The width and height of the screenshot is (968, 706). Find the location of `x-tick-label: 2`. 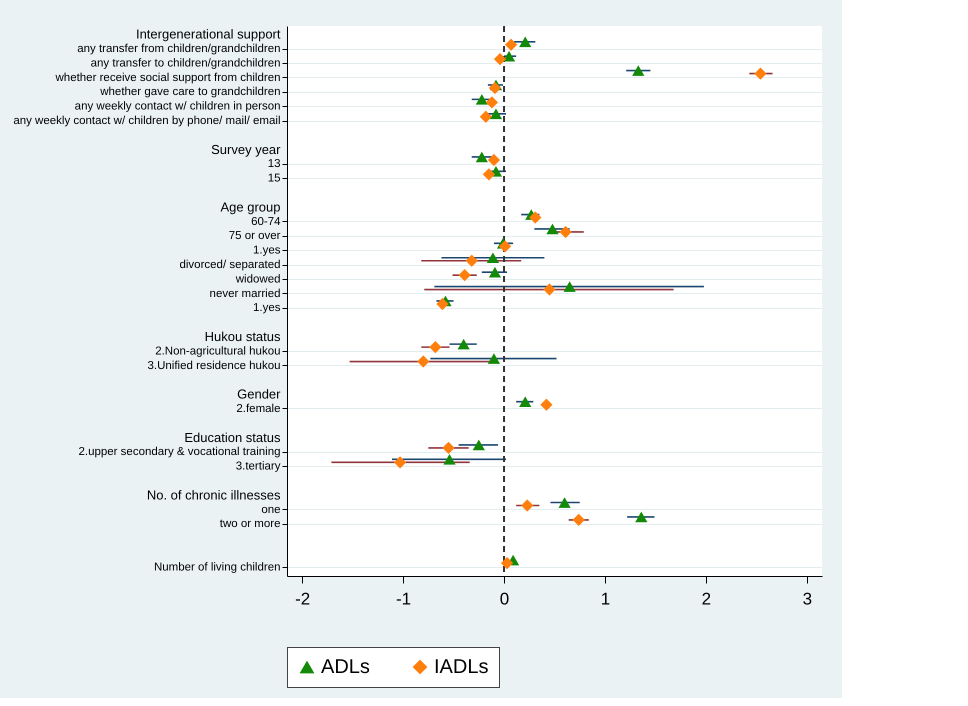

x-tick-label: 2 is located at coordinates (707, 599).